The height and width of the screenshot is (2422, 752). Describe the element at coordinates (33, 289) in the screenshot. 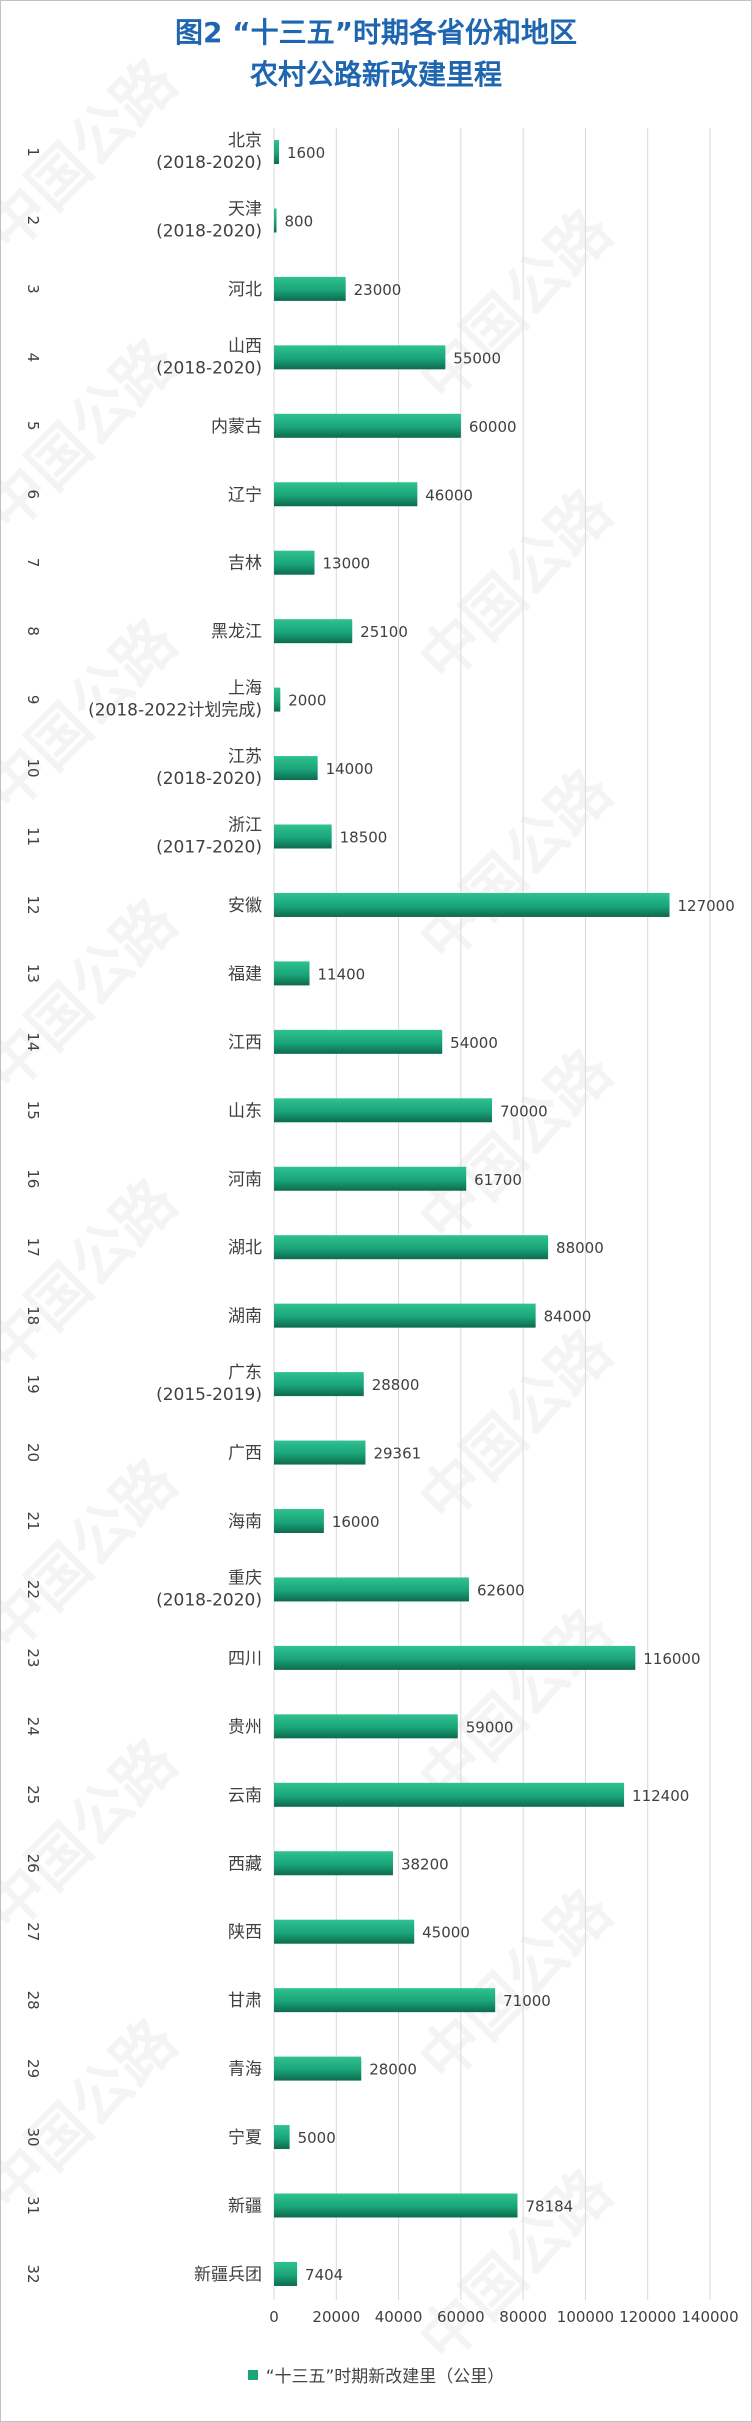

I see `index-label: 3` at that location.